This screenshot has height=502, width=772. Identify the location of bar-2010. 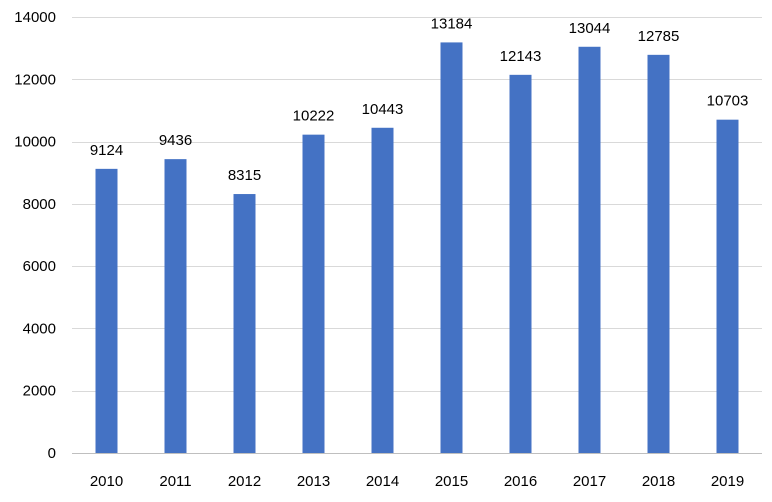
(106, 310).